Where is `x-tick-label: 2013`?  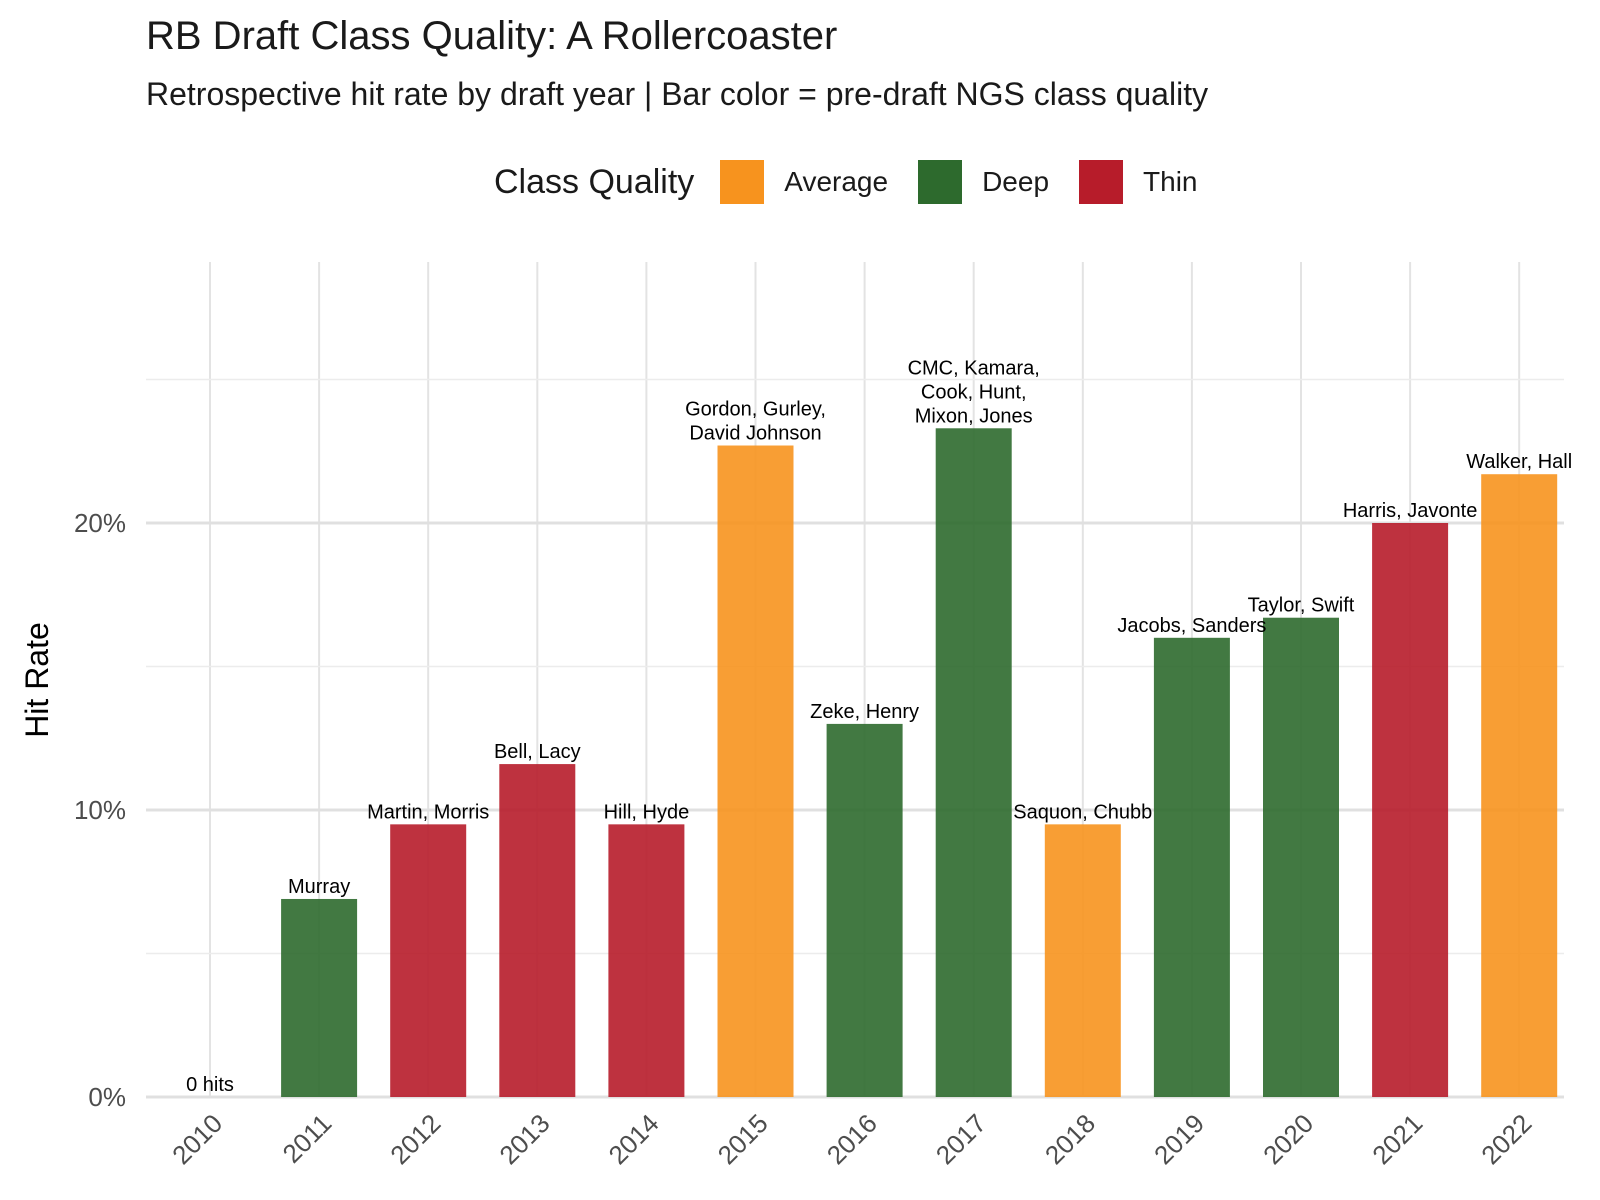 x-tick-label: 2013 is located at coordinates (524, 1139).